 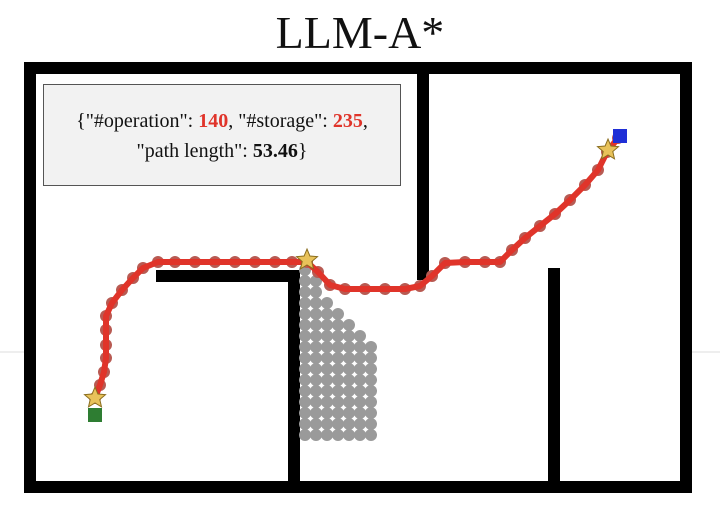 I want to click on goal-square-icon, so click(x=620, y=136).